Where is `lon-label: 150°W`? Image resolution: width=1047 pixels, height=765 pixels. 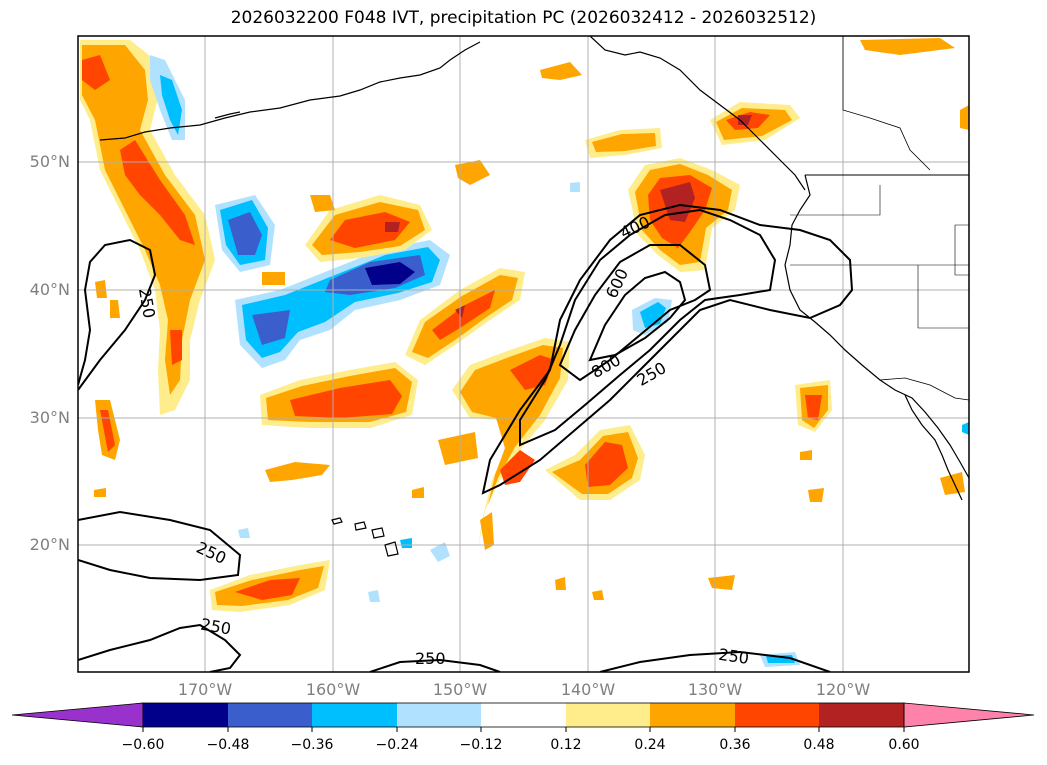
lon-label: 150°W is located at coordinates (460, 689).